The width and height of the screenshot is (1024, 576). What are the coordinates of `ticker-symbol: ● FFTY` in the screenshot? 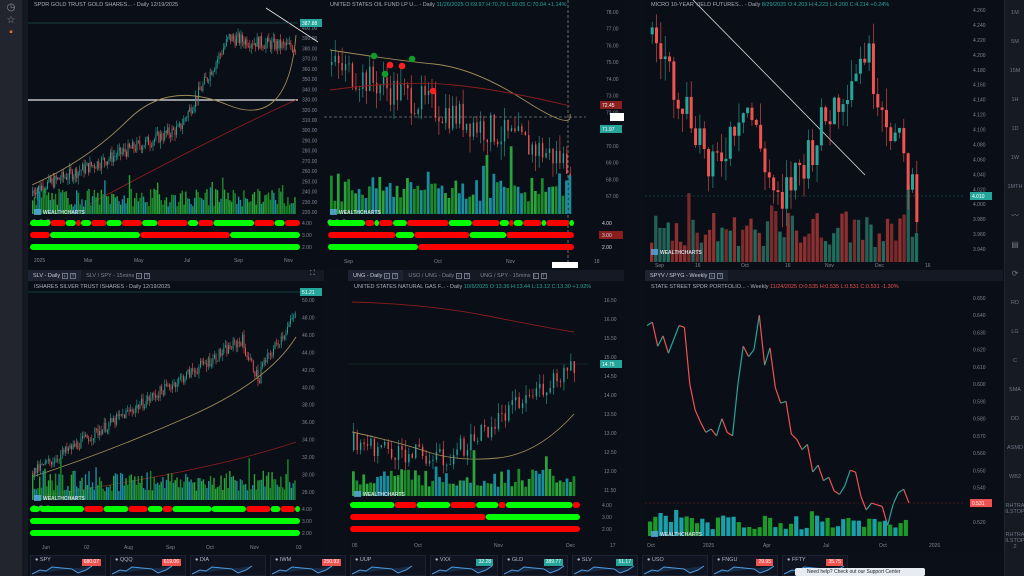 It's located at (796, 560).